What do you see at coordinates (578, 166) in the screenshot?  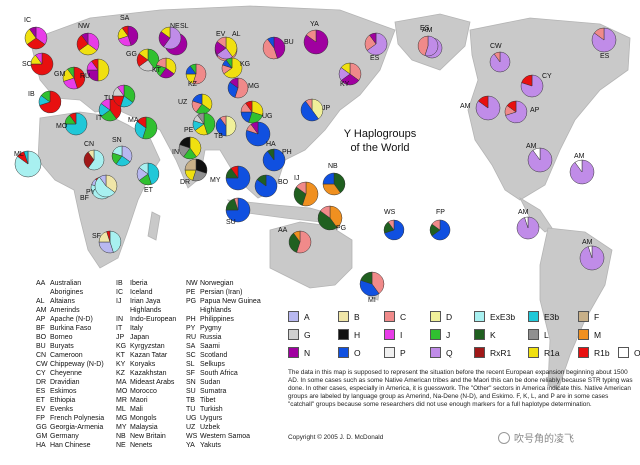 I see `pie-slice-other` at bounding box center [578, 166].